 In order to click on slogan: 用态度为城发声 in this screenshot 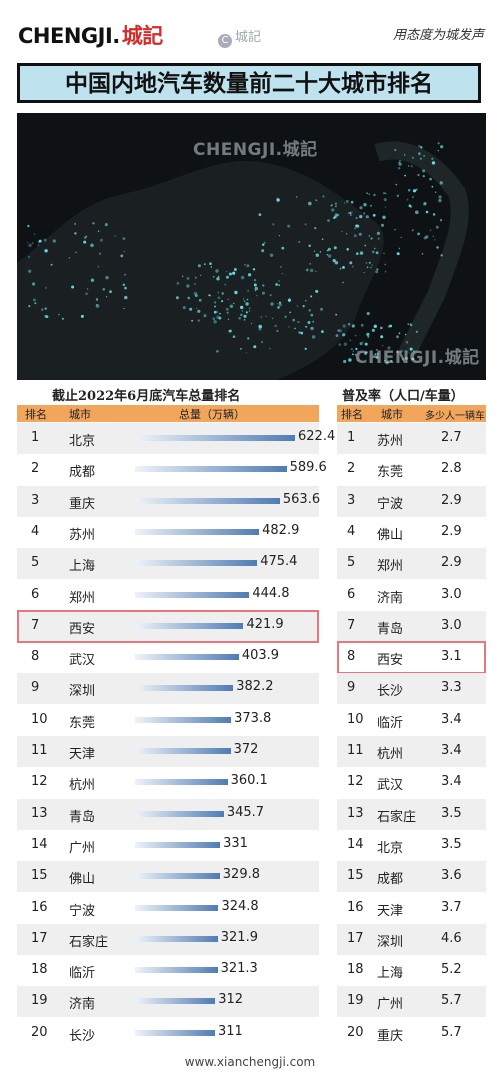, I will do `click(438, 35)`.